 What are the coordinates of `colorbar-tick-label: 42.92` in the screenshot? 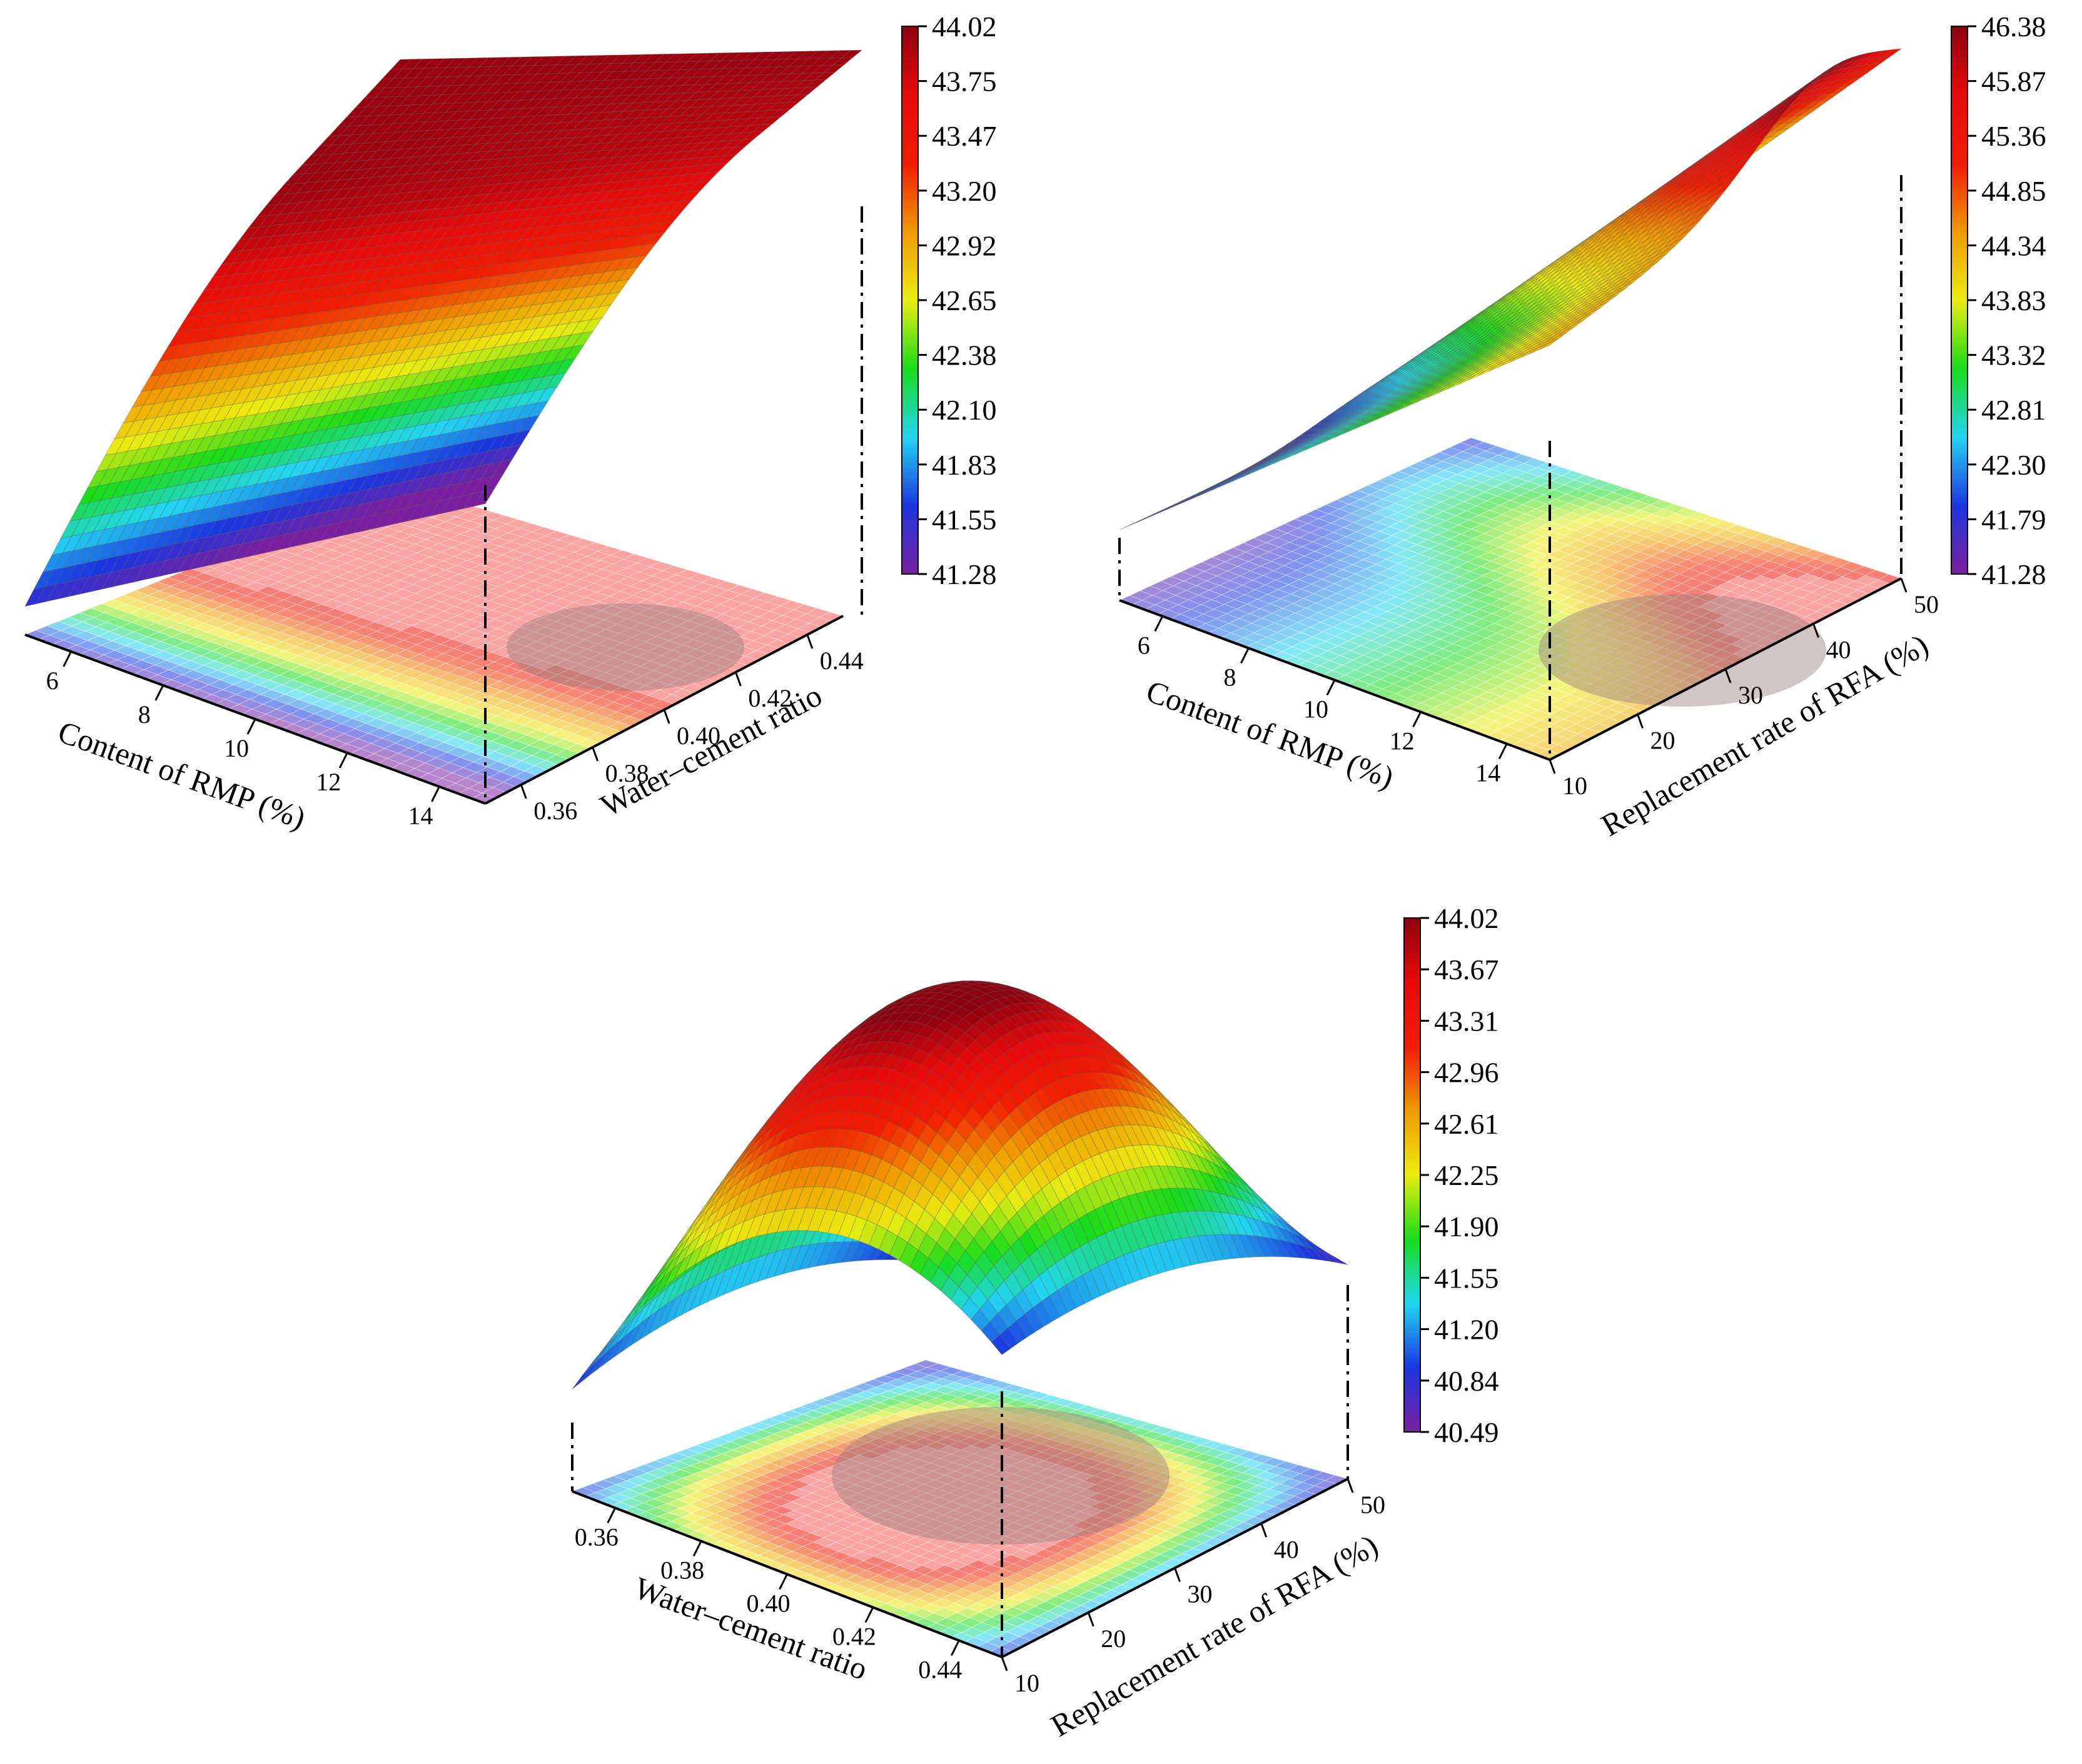 It's located at (964, 245).